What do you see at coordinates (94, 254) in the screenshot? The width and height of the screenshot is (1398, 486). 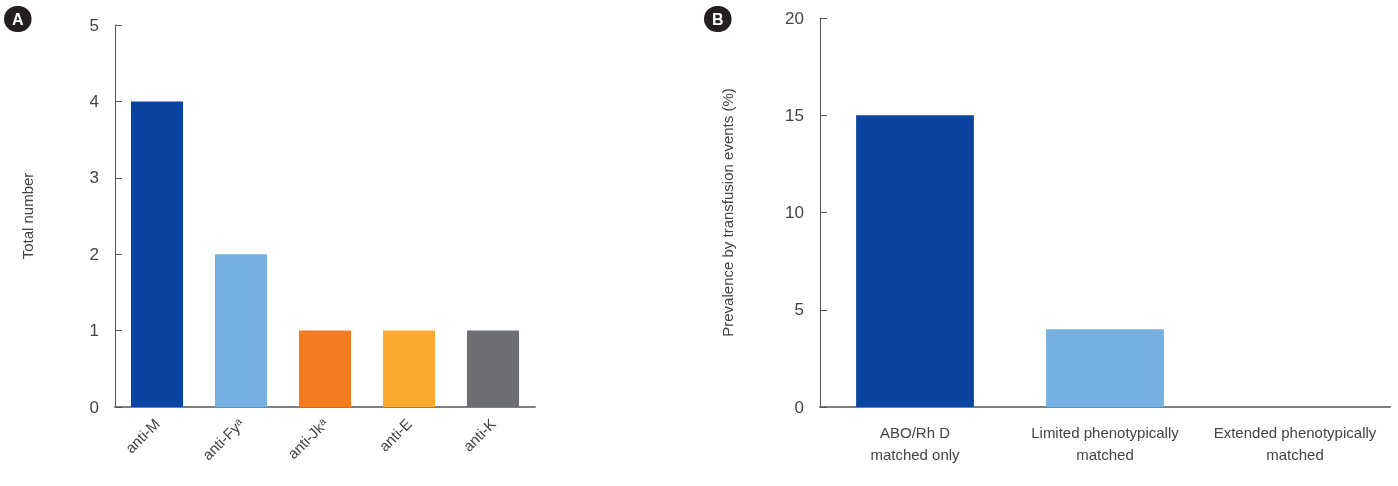 I see `y-tick-label: 2` at bounding box center [94, 254].